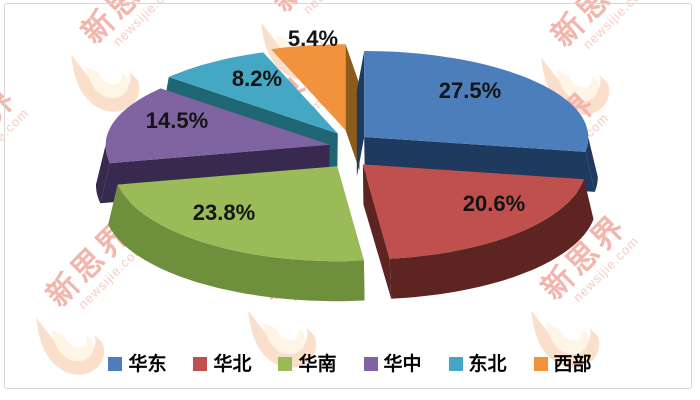 This screenshot has width=700, height=400. Describe the element at coordinates (352, 107) in the screenshot. I see `pie-slice-cut-west` at that location.